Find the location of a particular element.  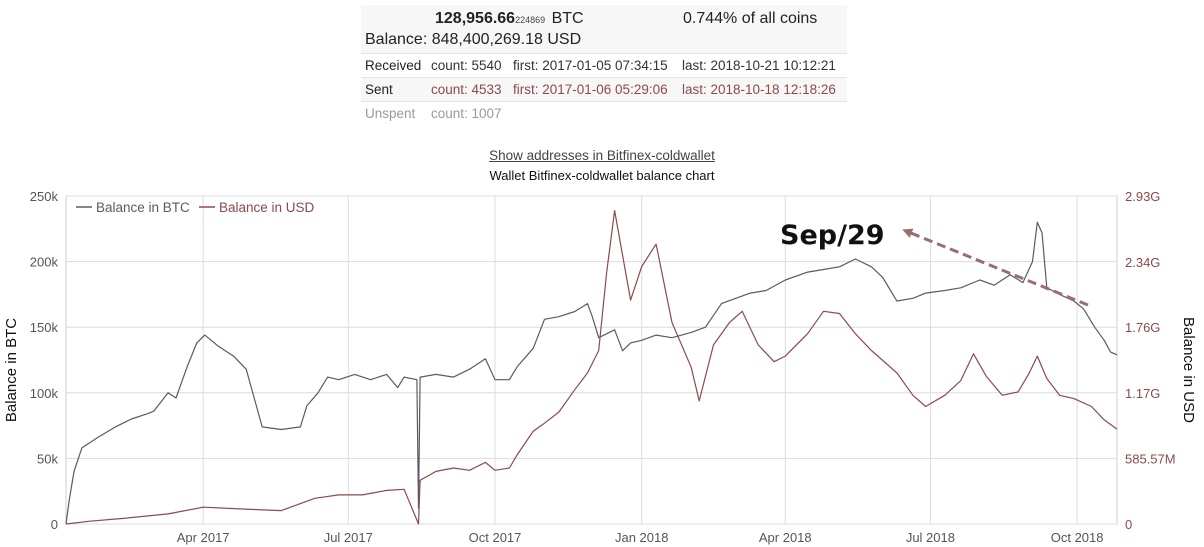

btc-balance-main: 128,956.66 is located at coordinates (475, 18).